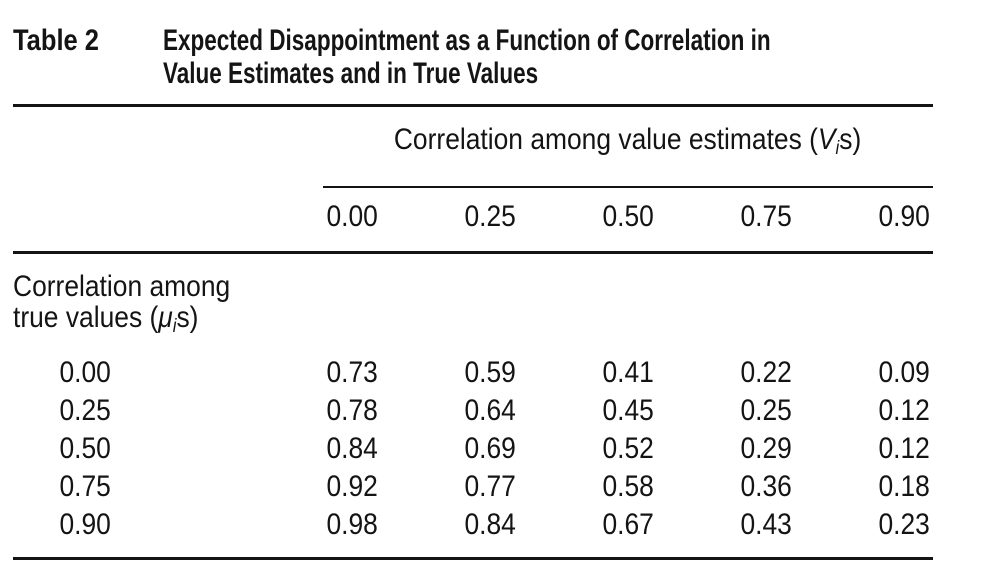 Image resolution: width=990 pixels, height=566 pixels. Describe the element at coordinates (85, 524) in the screenshot. I see `row-label: 0.90` at that location.